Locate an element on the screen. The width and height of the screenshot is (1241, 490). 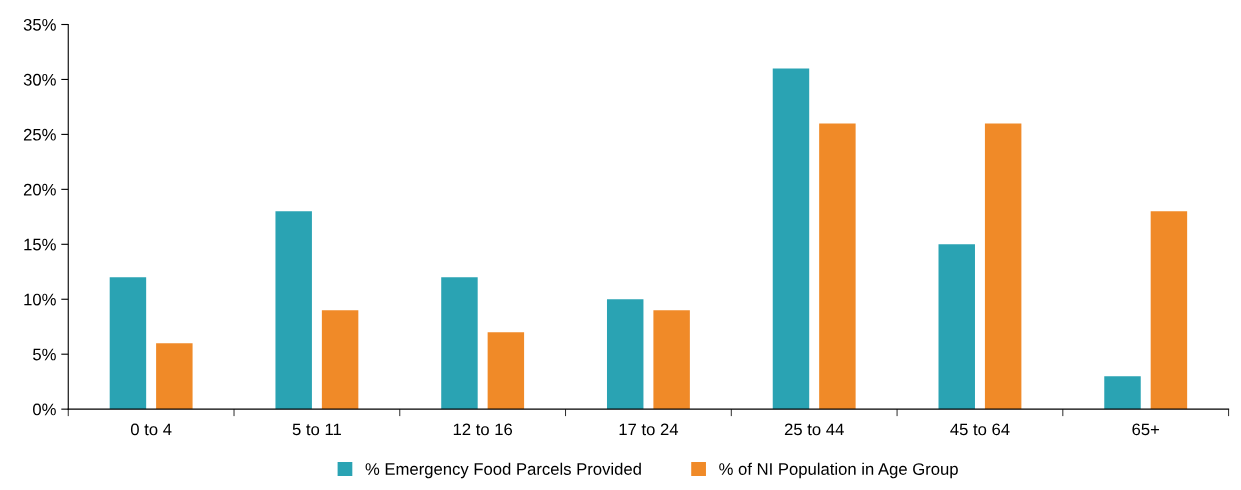
x-tick-label: 17 to 24 is located at coordinates (649, 429).